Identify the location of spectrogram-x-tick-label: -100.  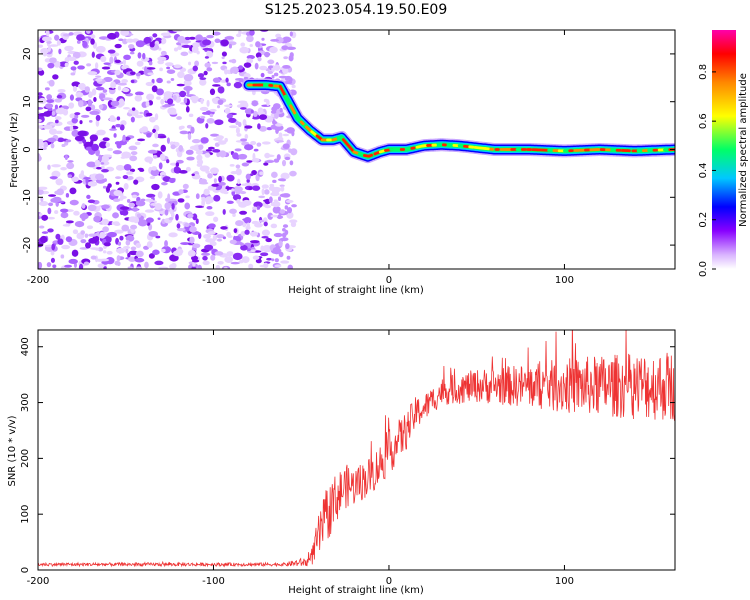
(213, 280).